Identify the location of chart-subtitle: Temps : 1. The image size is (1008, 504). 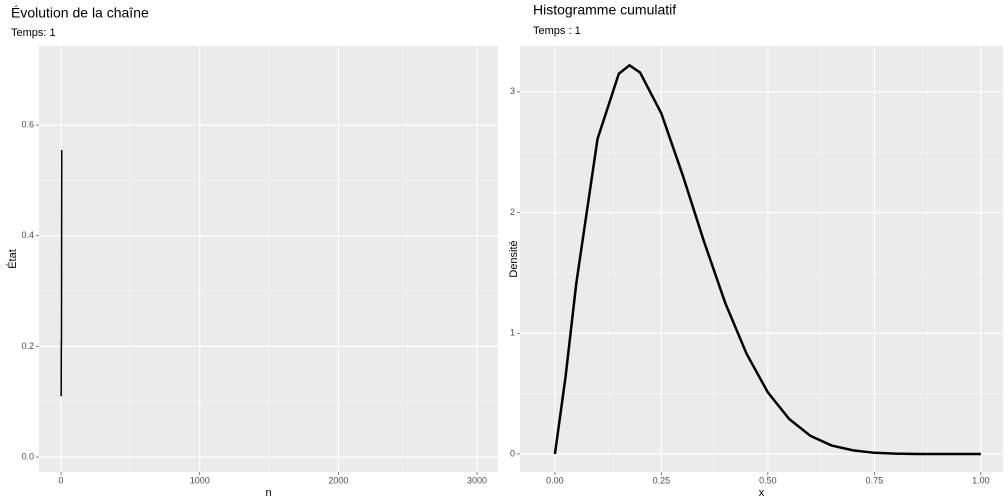
(557, 31).